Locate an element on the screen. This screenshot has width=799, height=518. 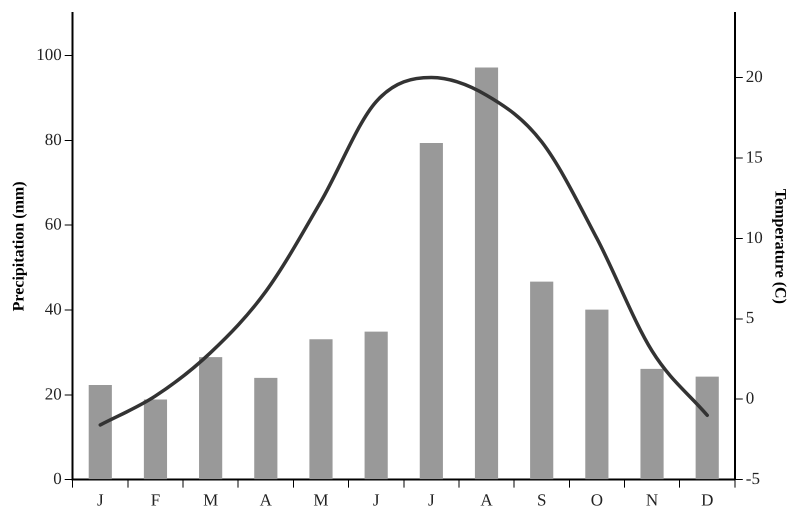
y-tick-label: 0 is located at coordinates (57, 478).